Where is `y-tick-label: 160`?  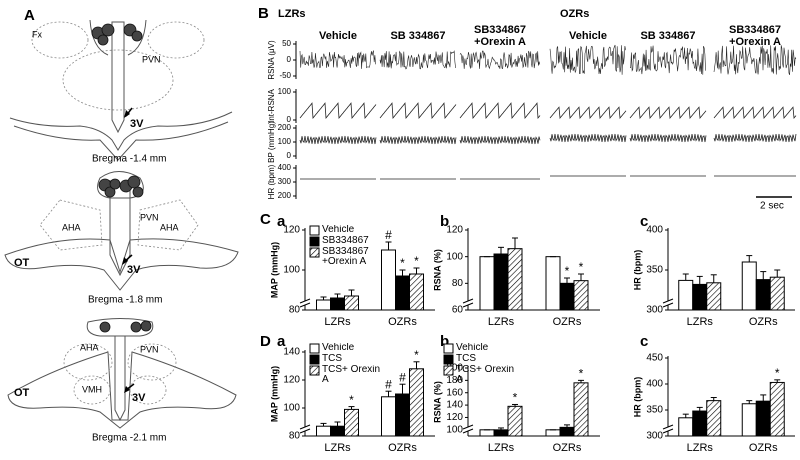
y-tick-label: 160 is located at coordinates (454, 392).